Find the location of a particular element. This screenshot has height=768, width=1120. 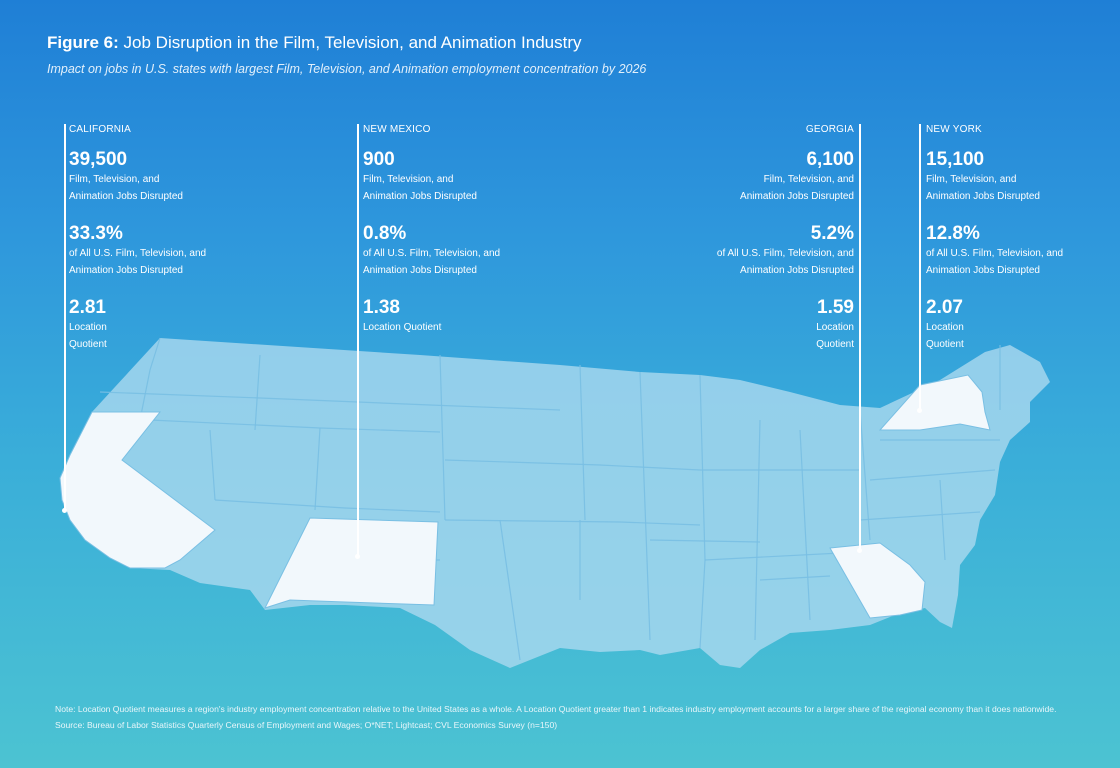

state-name: NEW MEXICO is located at coordinates (397, 129).